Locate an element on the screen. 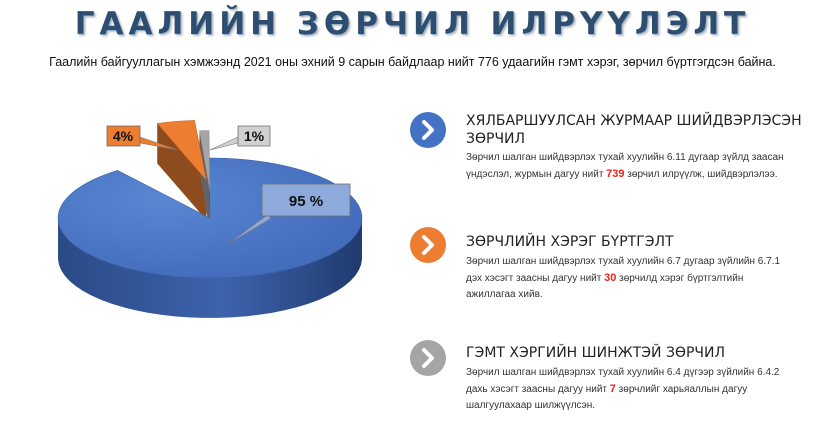 This screenshot has width=825, height=436. callout-line is located at coordinates (224, 143).